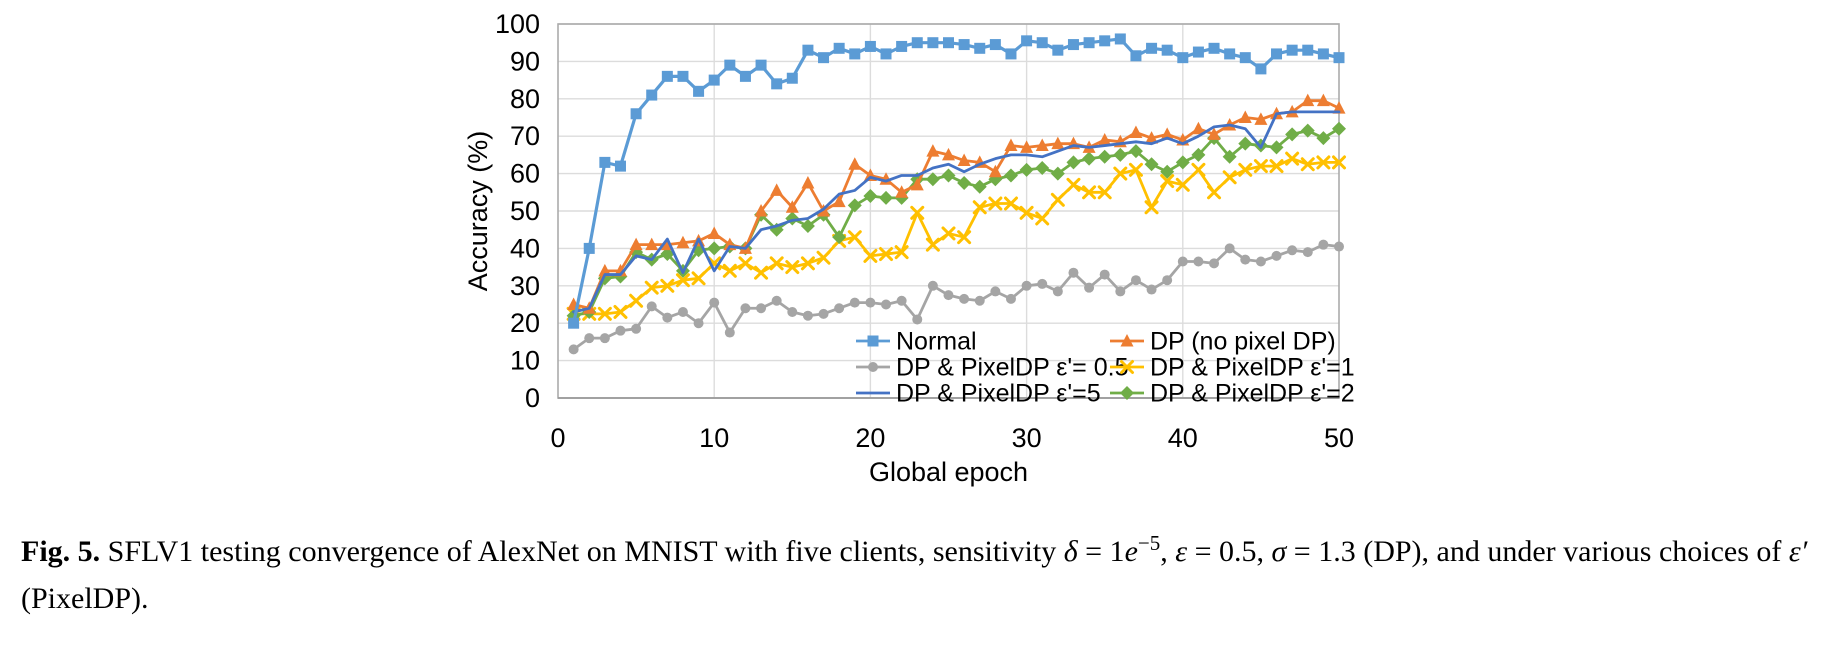 This screenshot has width=1828, height=646. I want to click on x-tick-label: 40, so click(1183, 438).